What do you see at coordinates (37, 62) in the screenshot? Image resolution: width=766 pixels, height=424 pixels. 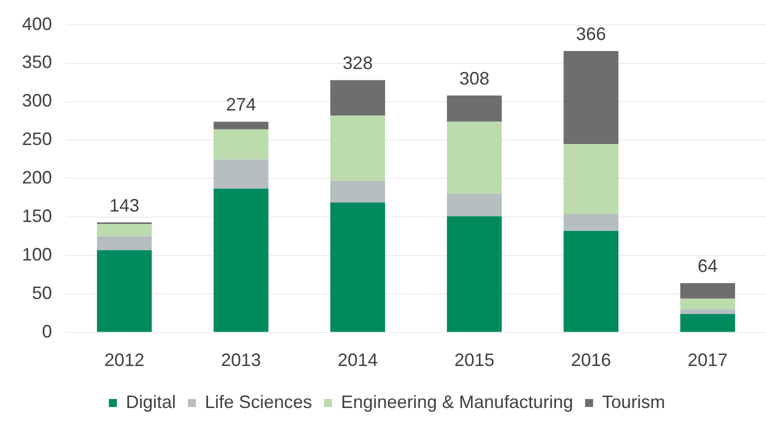 I see `y-tick-label: 350` at bounding box center [37, 62].